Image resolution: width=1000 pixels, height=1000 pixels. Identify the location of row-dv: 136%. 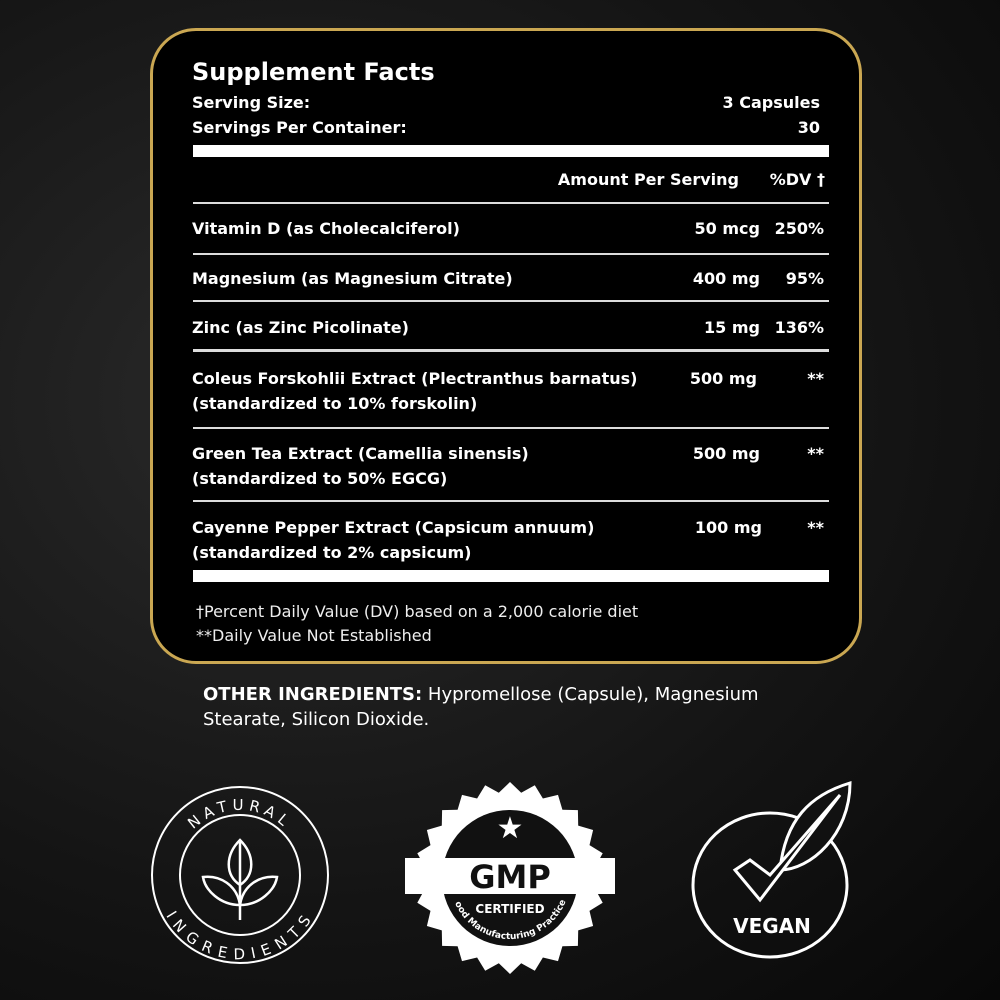
(799, 327).